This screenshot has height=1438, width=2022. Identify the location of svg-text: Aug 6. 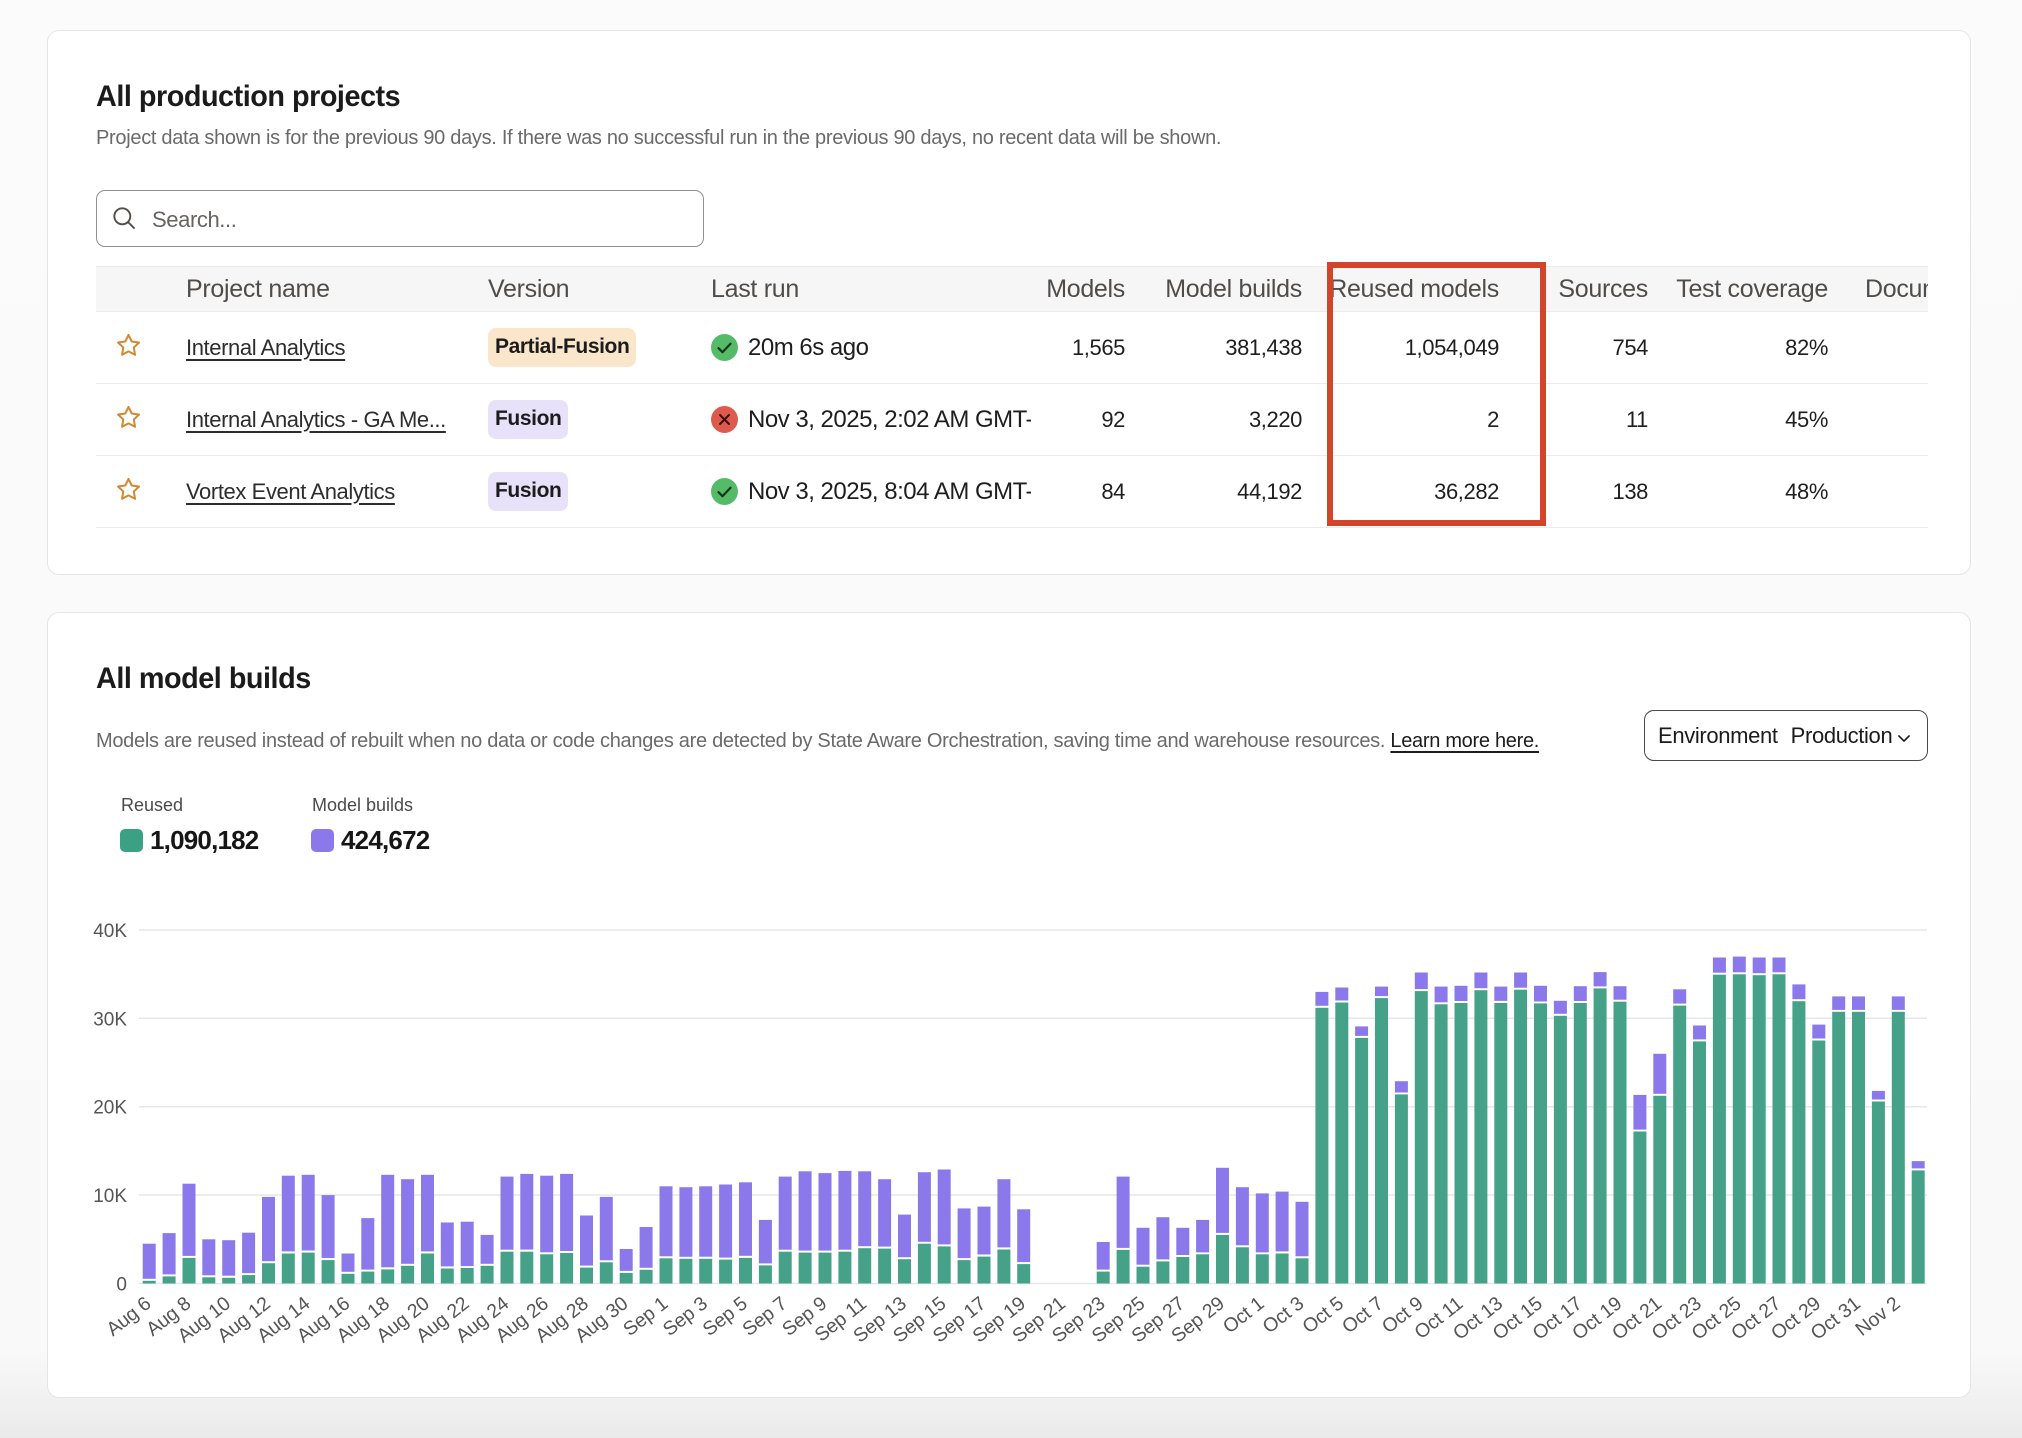
(128, 1317).